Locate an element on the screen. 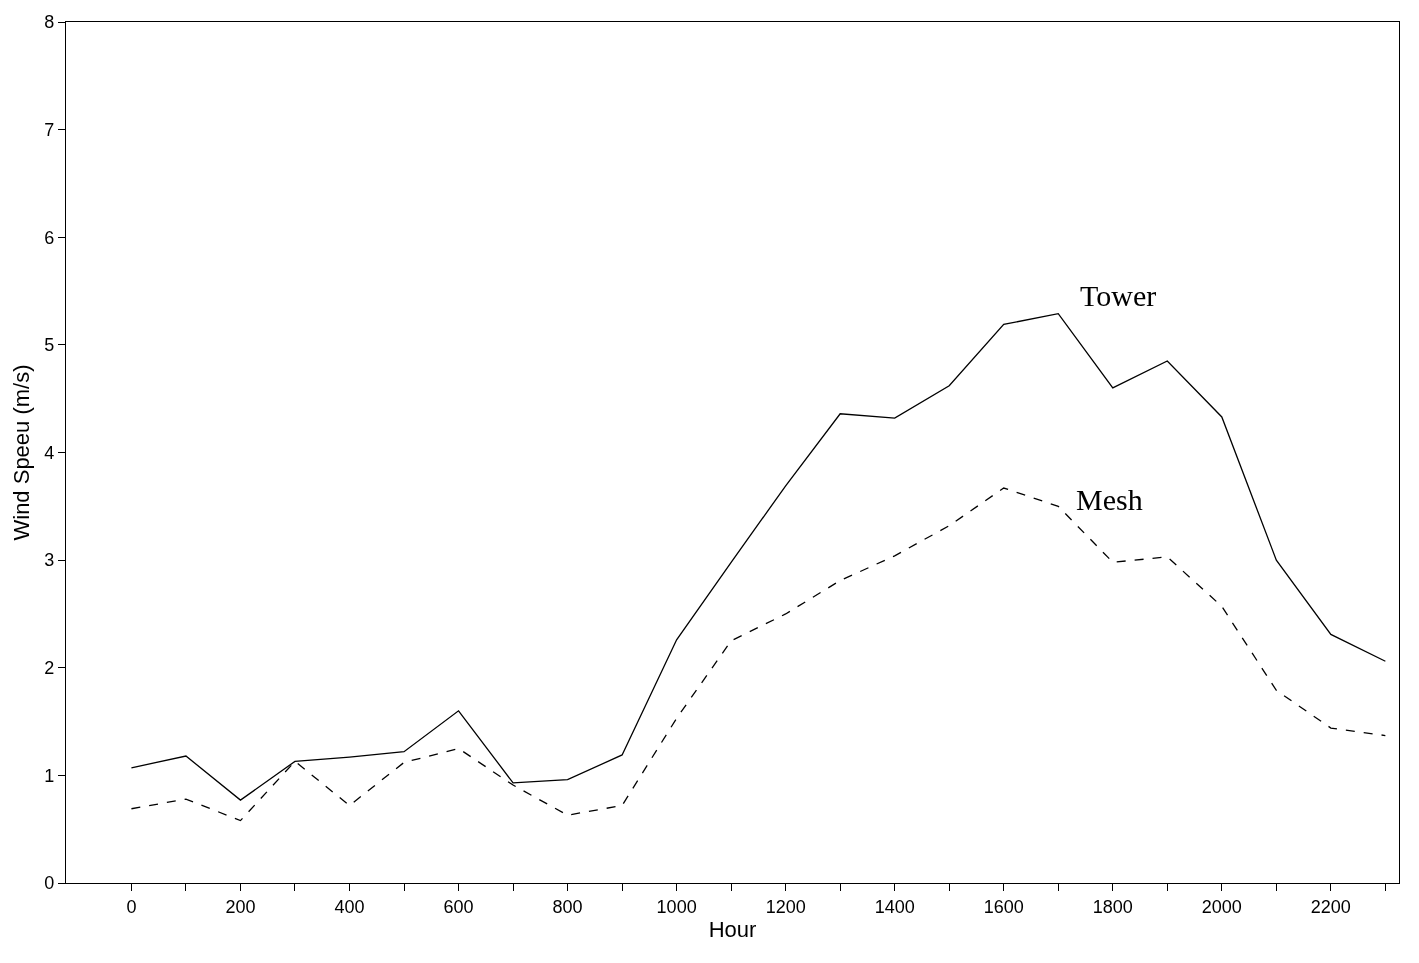 The image size is (1419, 963). y-tick-label: 2 is located at coordinates (49, 668).